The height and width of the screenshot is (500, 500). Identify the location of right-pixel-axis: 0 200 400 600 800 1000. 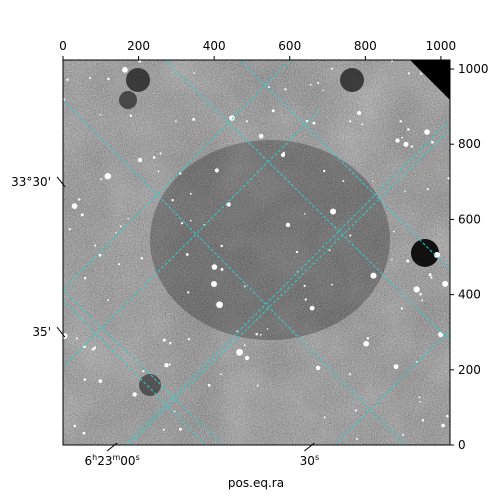
(469, 257).